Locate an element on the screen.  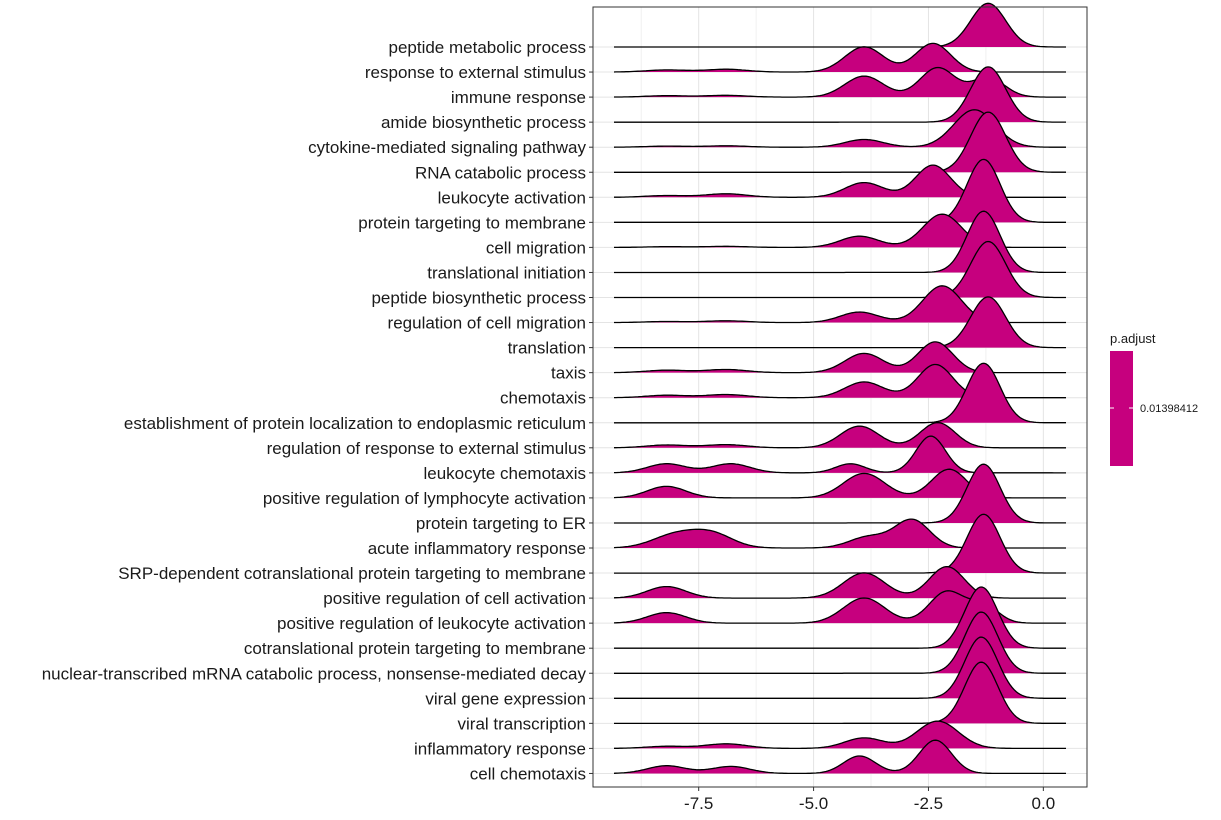
category-label: viral gene expression is located at coordinates (505, 698).